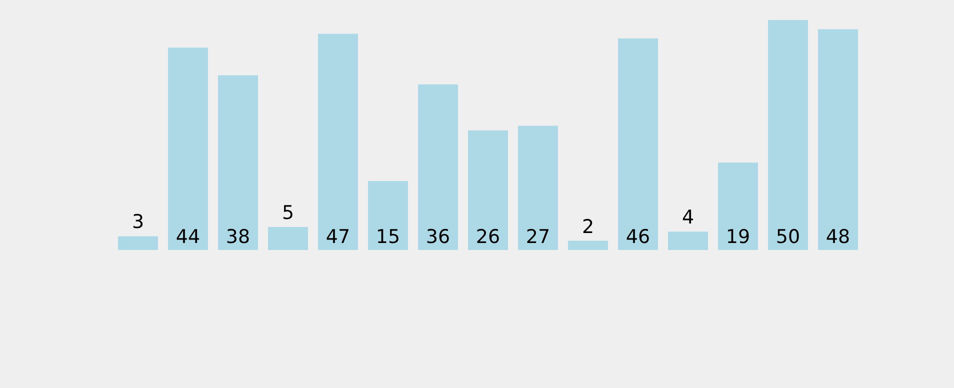  I want to click on data-label: 48, so click(838, 237).